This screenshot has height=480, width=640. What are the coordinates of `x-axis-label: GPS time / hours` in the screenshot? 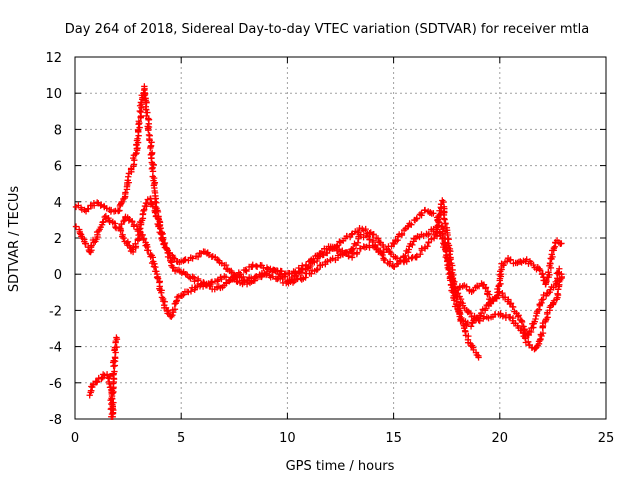 It's located at (340, 466).